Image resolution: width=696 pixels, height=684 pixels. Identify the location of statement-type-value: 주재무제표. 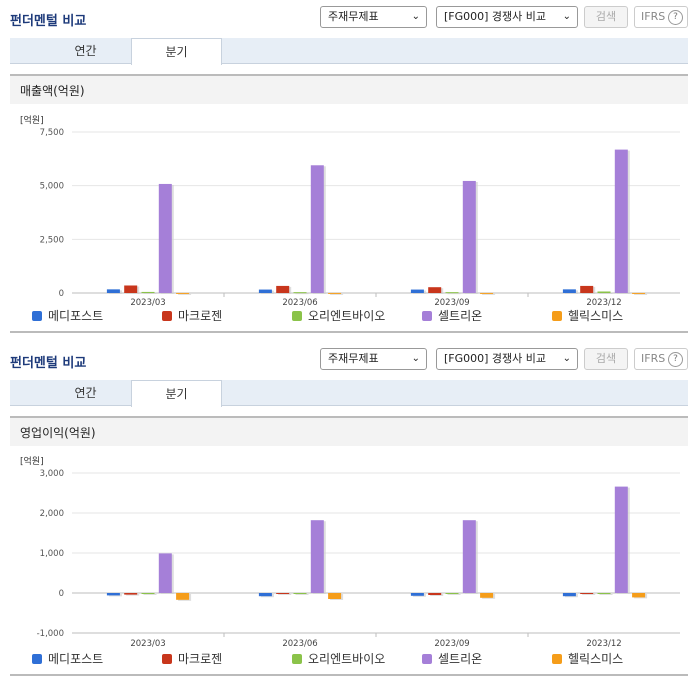
(353, 16).